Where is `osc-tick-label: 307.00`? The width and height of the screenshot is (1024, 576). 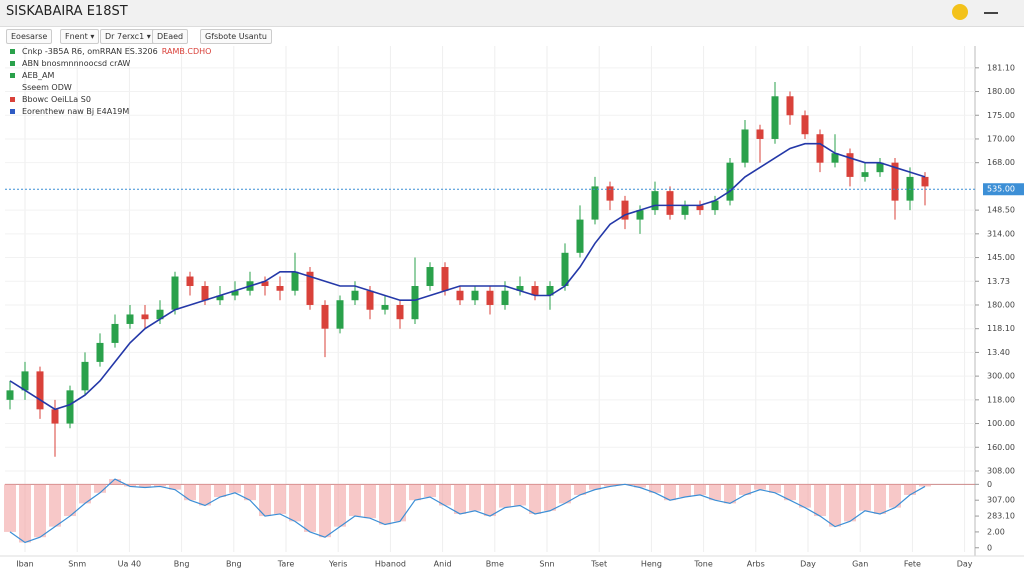
osc-tick-label: 307.00 is located at coordinates (1001, 500).